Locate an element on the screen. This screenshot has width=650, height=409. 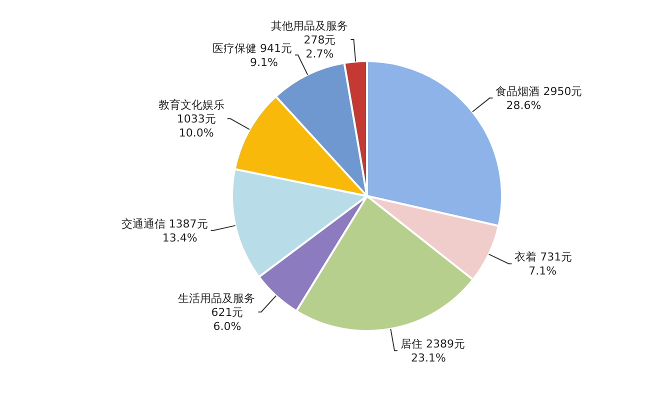
data-label: 1033元 10.0% is located at coordinates (196, 126).